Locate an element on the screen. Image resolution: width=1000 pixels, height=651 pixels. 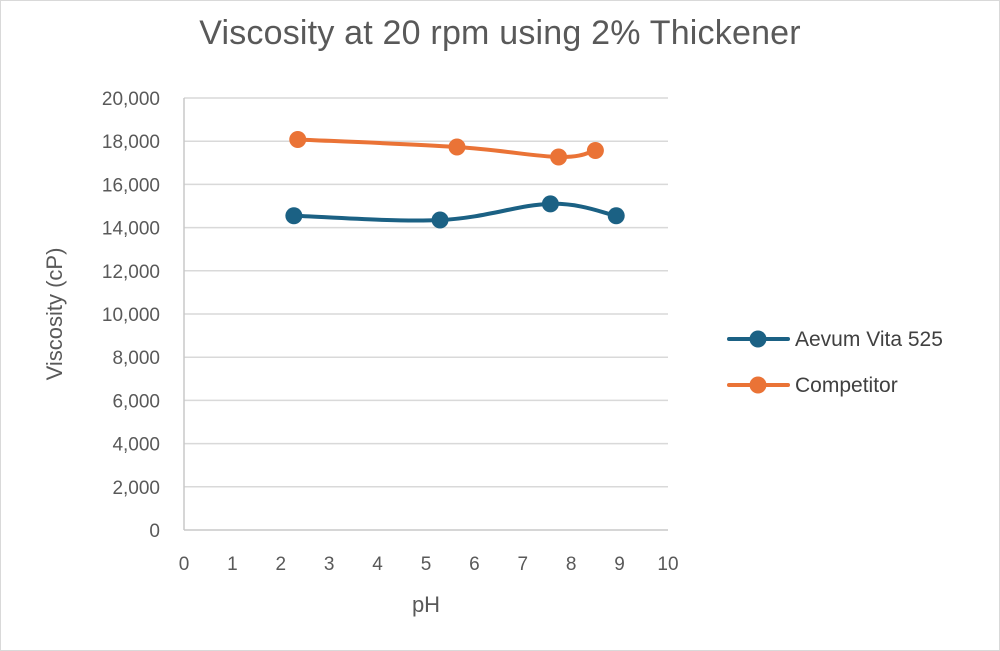
y-tick-label: 6,000 is located at coordinates (136, 401).